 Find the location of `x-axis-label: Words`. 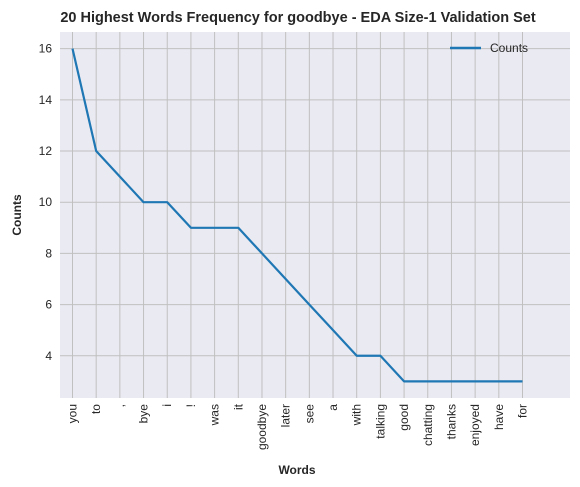

x-axis-label: Words is located at coordinates (296, 470).